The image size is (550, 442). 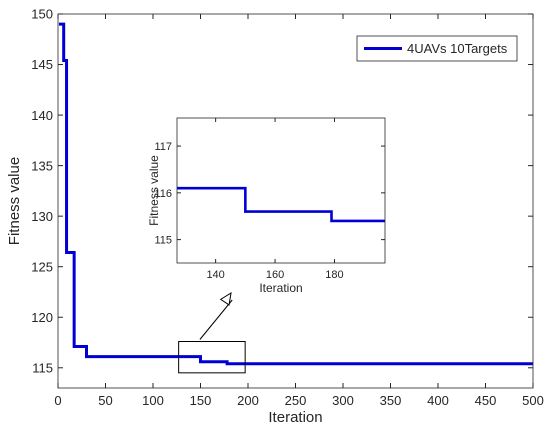 I want to click on inset-y-tick-label: 116, so click(x=163, y=194).